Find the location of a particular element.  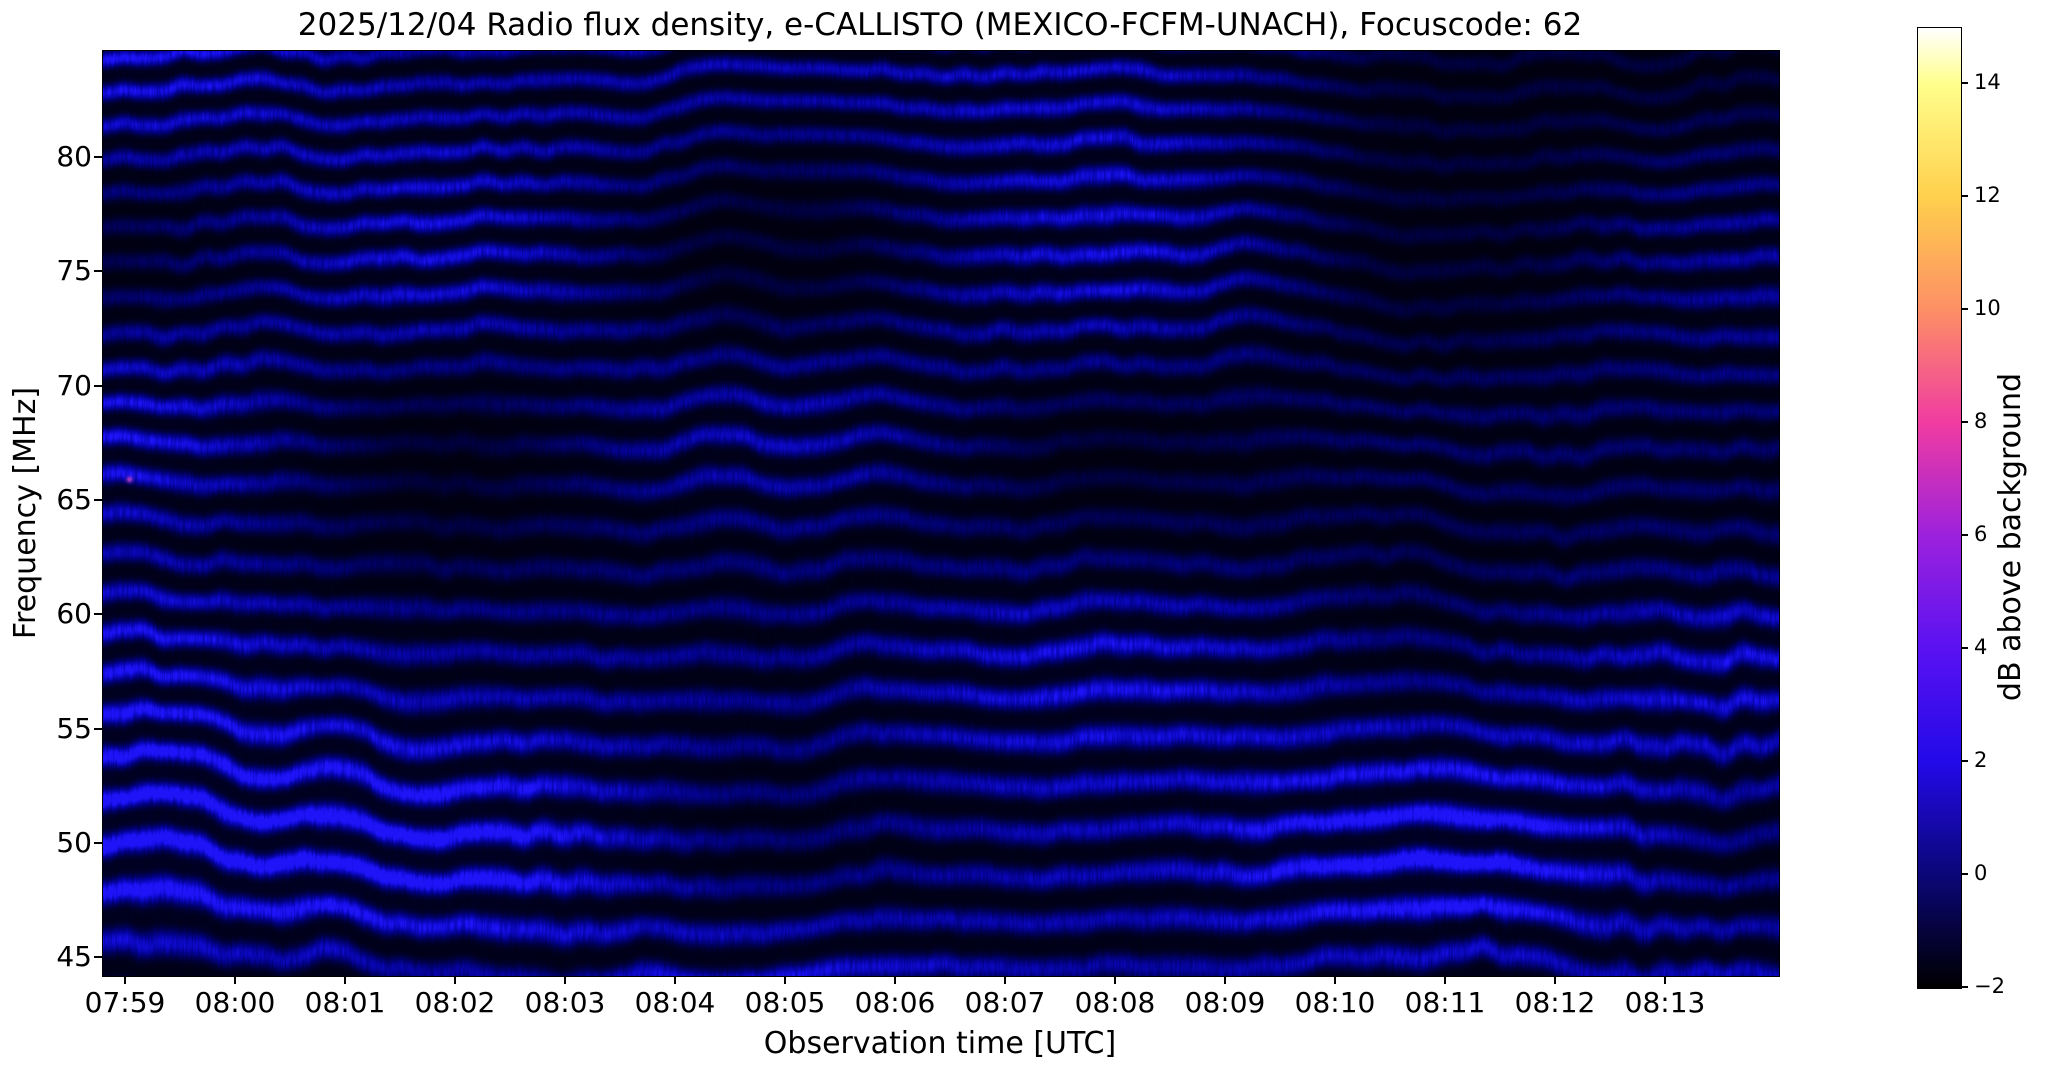

colorbar-tick-label: 2 is located at coordinates (1981, 760).